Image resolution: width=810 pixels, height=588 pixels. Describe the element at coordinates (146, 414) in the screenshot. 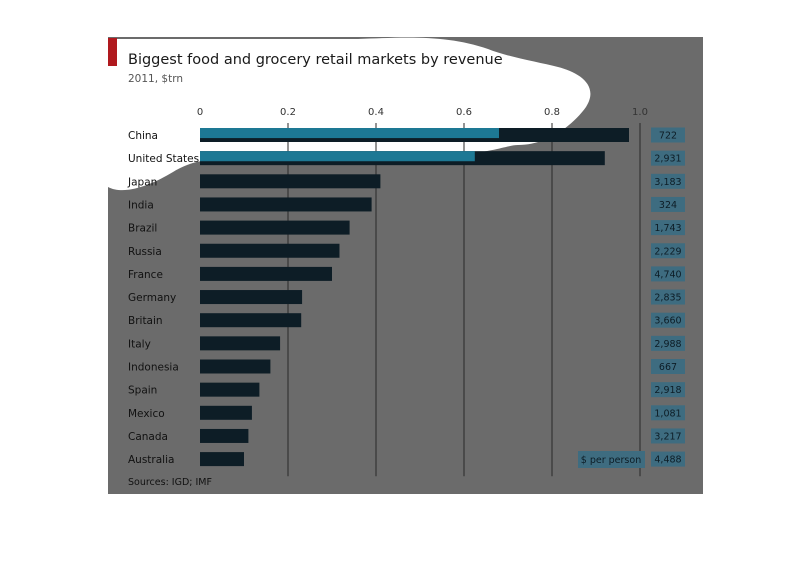

I see `category-label: Mexico` at that location.